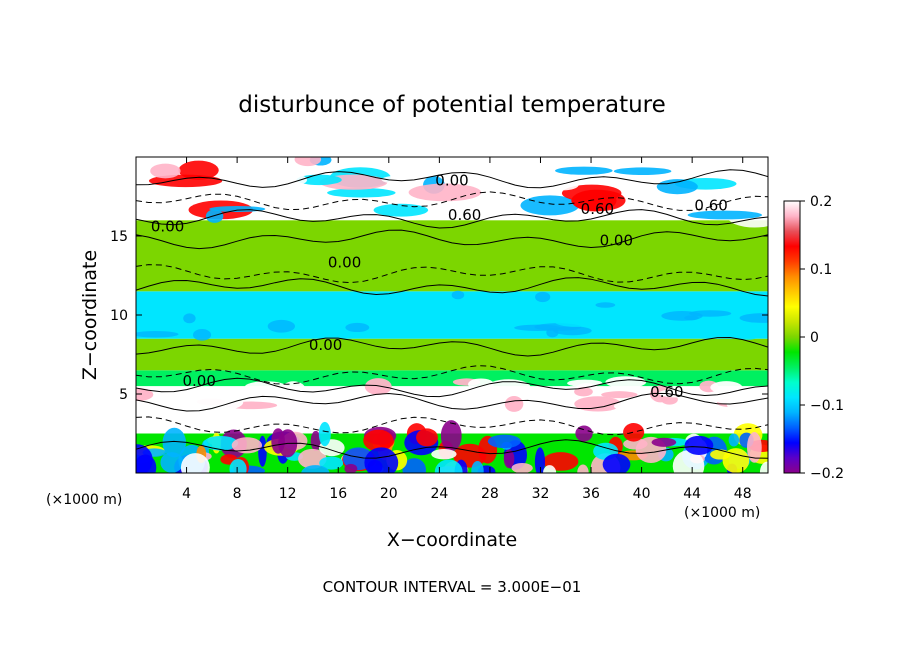 The image size is (904, 654). What do you see at coordinates (452, 105) in the screenshot?
I see `chart-title: disturbunce of potential temperature` at bounding box center [452, 105].